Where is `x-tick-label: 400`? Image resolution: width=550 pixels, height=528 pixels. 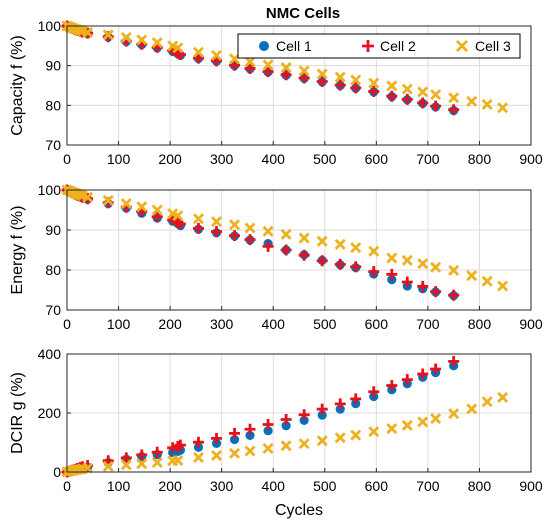 x-tick-label: 400 is located at coordinates (274, 159).